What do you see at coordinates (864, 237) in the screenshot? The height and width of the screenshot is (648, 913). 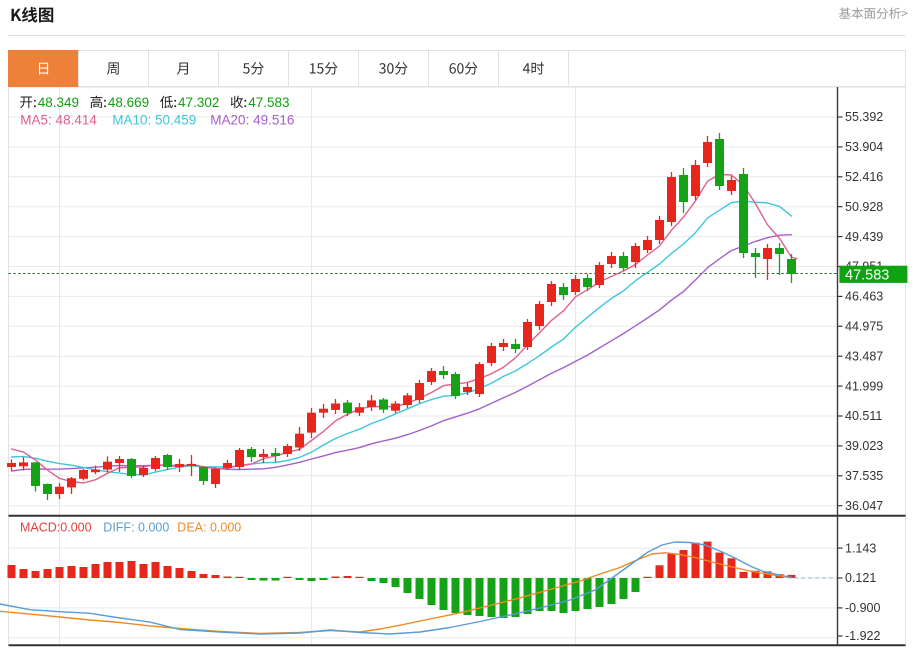 I see `svg-text: 49.439` at bounding box center [864, 237].